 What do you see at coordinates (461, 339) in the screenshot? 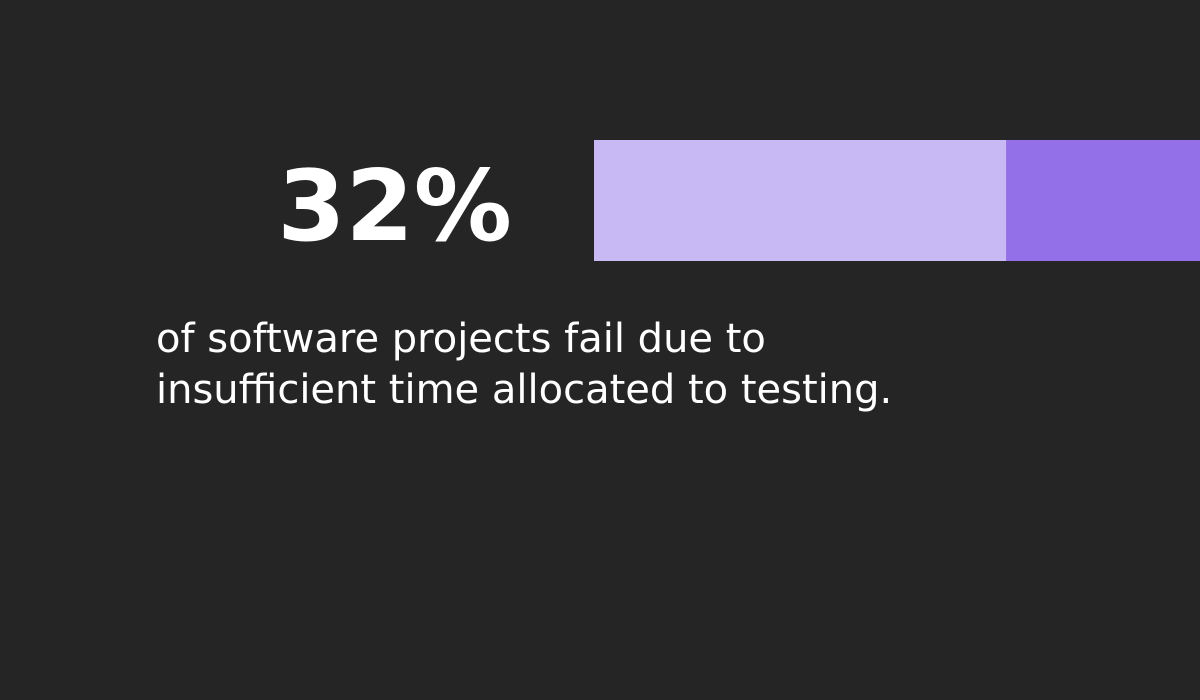
I see `caption-line: of software projects fail due to` at bounding box center [461, 339].